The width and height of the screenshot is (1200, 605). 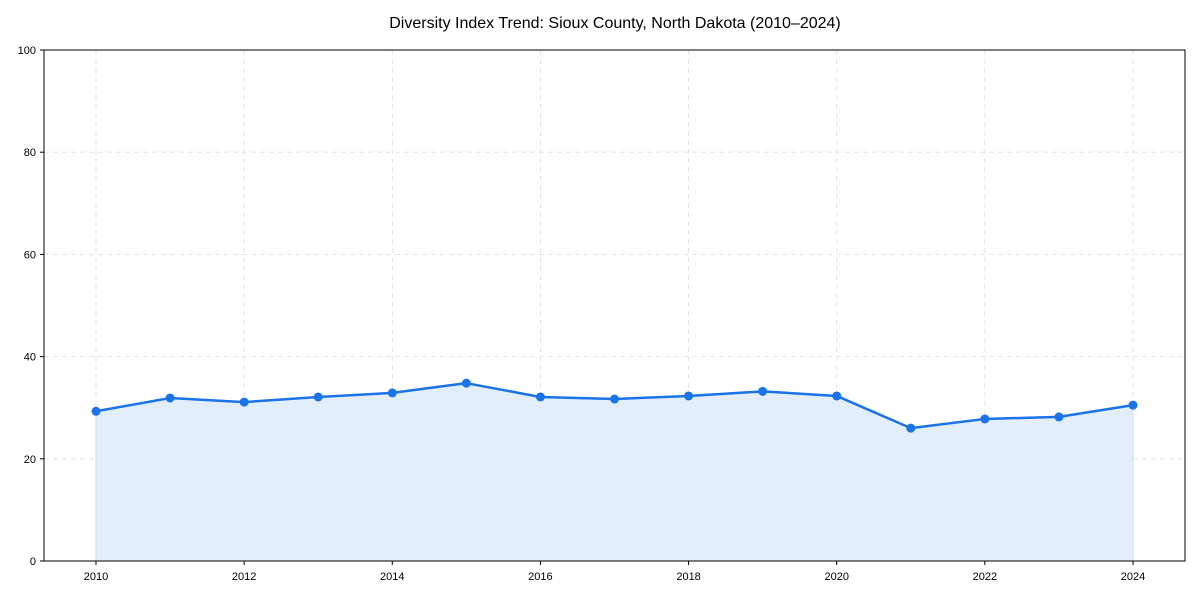 I want to click on x-tick-label: 2012, so click(x=244, y=577).